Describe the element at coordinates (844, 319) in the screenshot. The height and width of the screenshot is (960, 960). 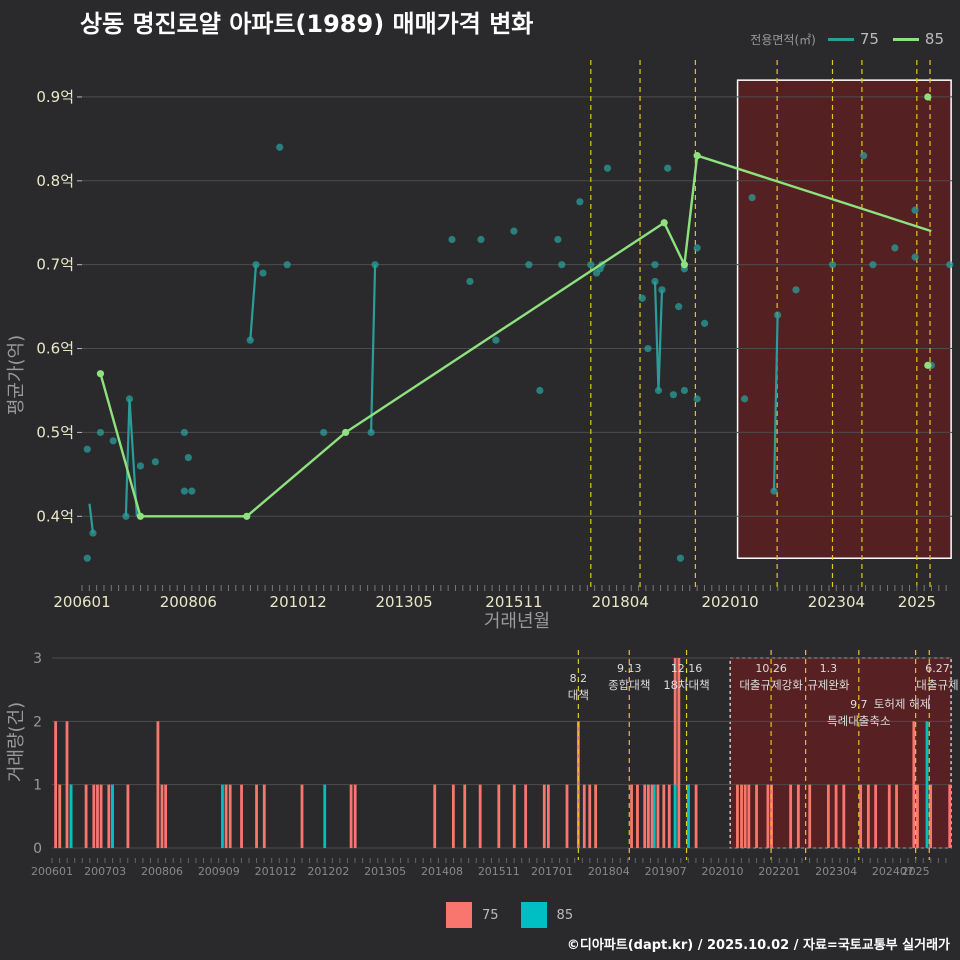
I see `top-highlight-region` at that location.